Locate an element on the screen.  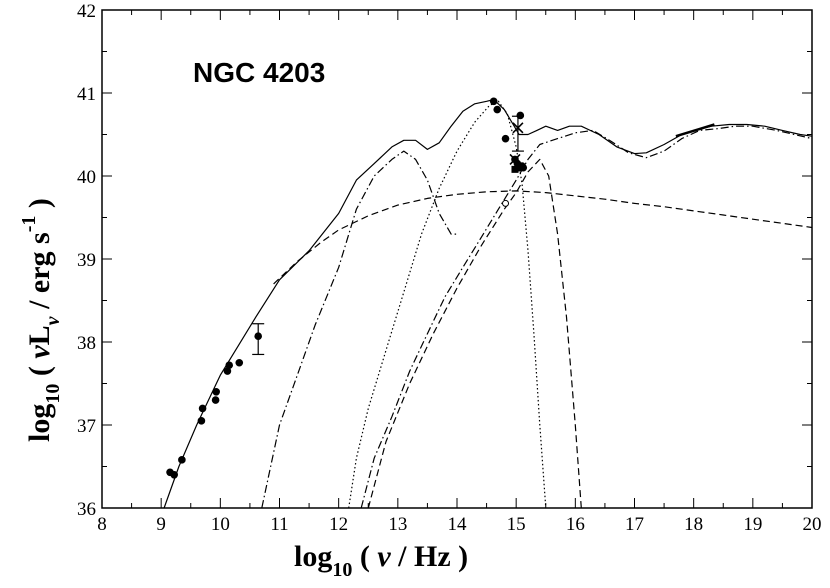
y-tick-label: 42 is located at coordinates (86, 11).